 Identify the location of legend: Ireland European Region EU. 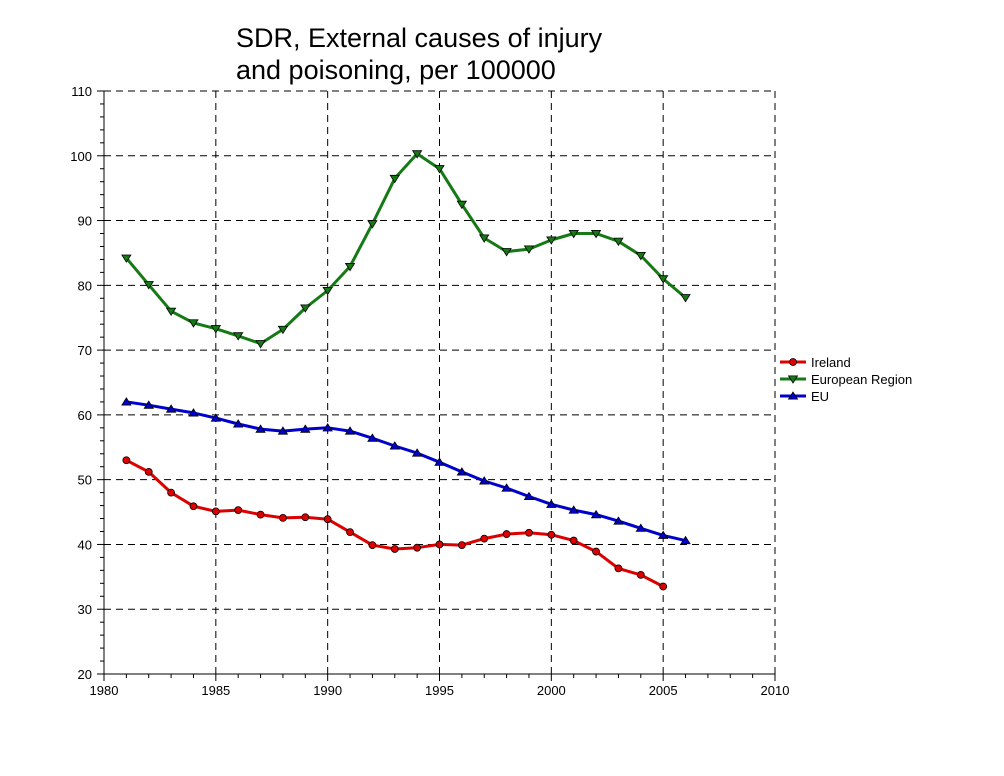
(846, 379).